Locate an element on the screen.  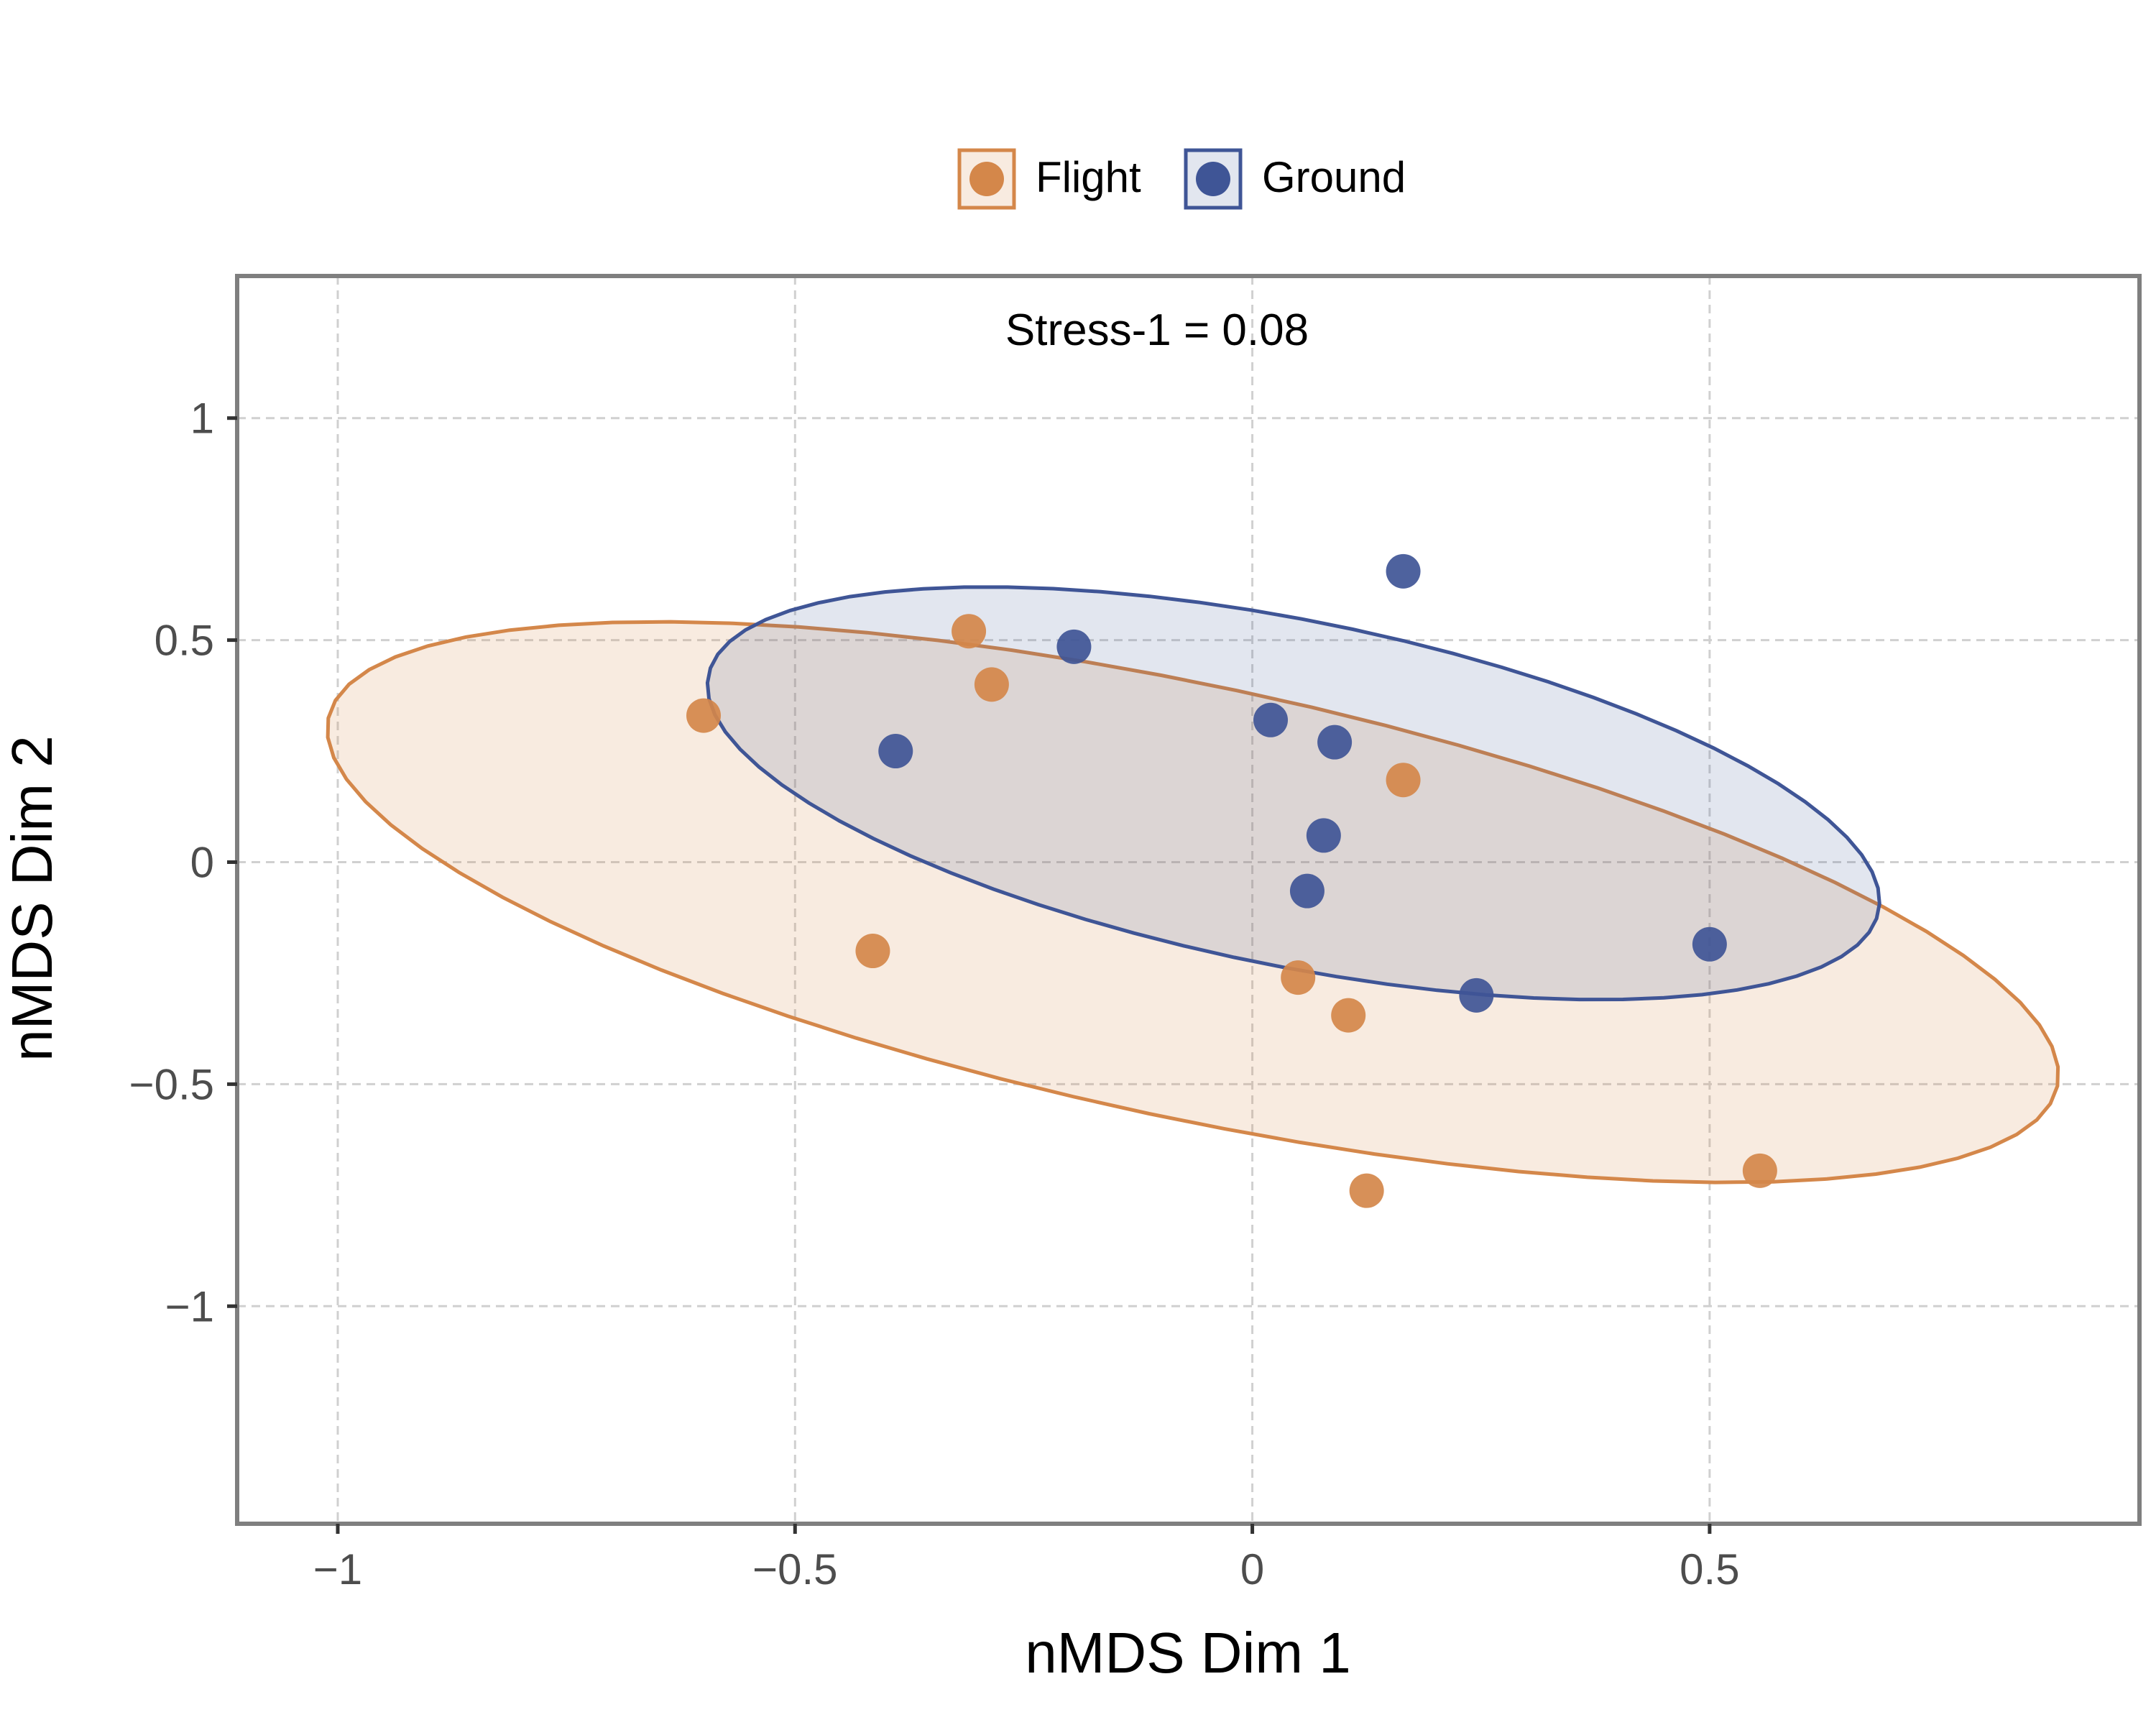
x-tick-label-1: −0.5 is located at coordinates (794, 1569).